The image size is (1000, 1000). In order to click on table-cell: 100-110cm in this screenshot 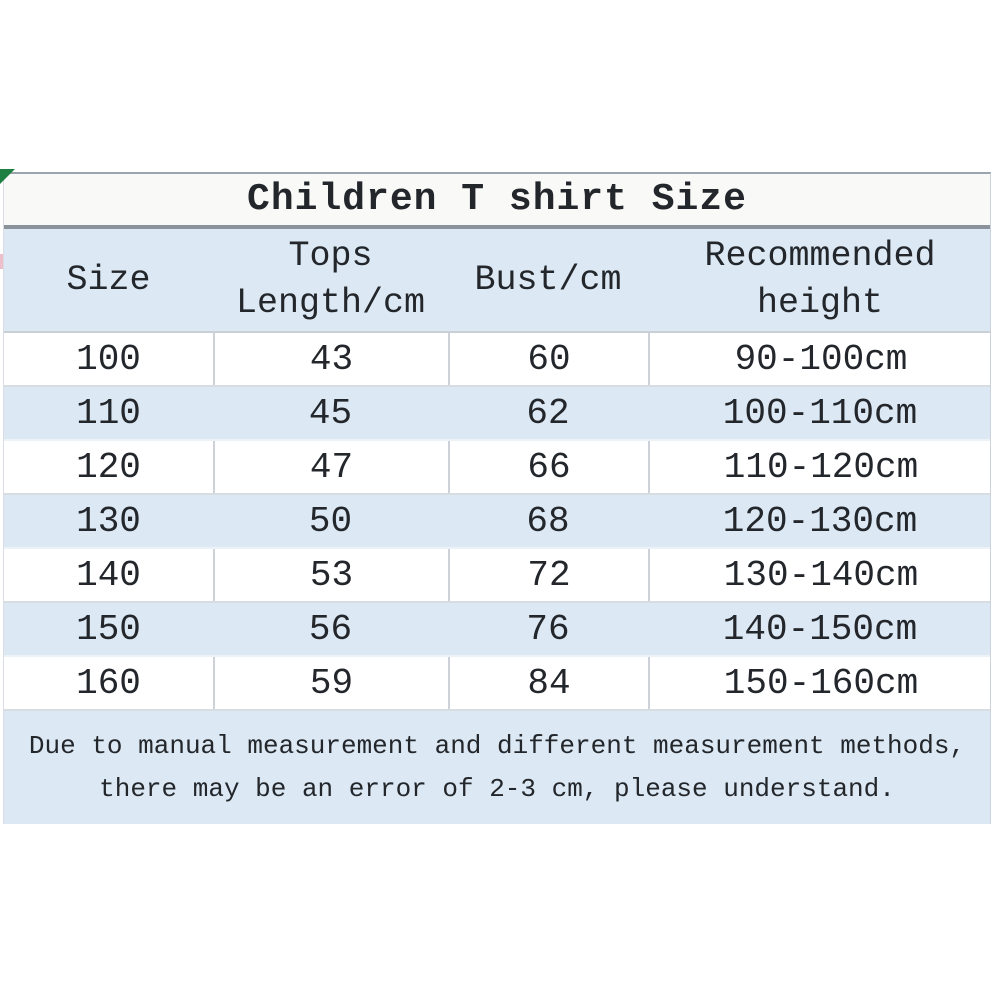, I will do `click(820, 413)`.